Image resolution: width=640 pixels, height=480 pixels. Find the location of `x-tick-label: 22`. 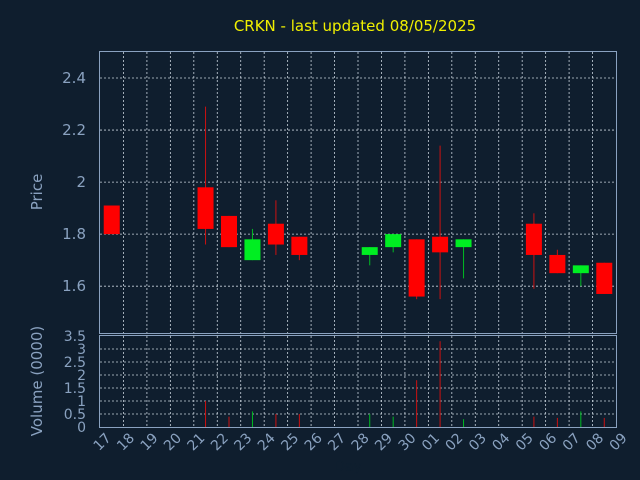

x-tick-label: 22 is located at coordinates (220, 442).